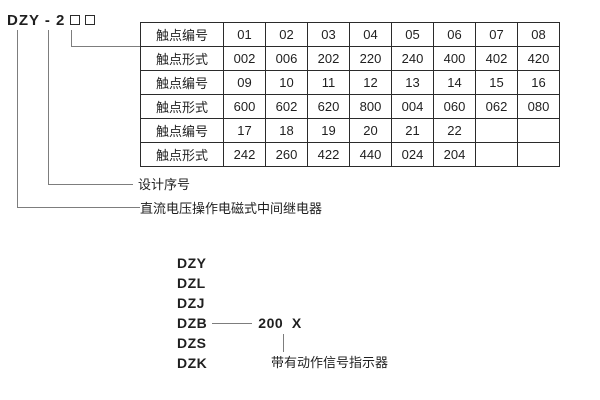  I want to click on table-row: 触点编号 09 10 11 12 13 14 15 16, so click(350, 82).